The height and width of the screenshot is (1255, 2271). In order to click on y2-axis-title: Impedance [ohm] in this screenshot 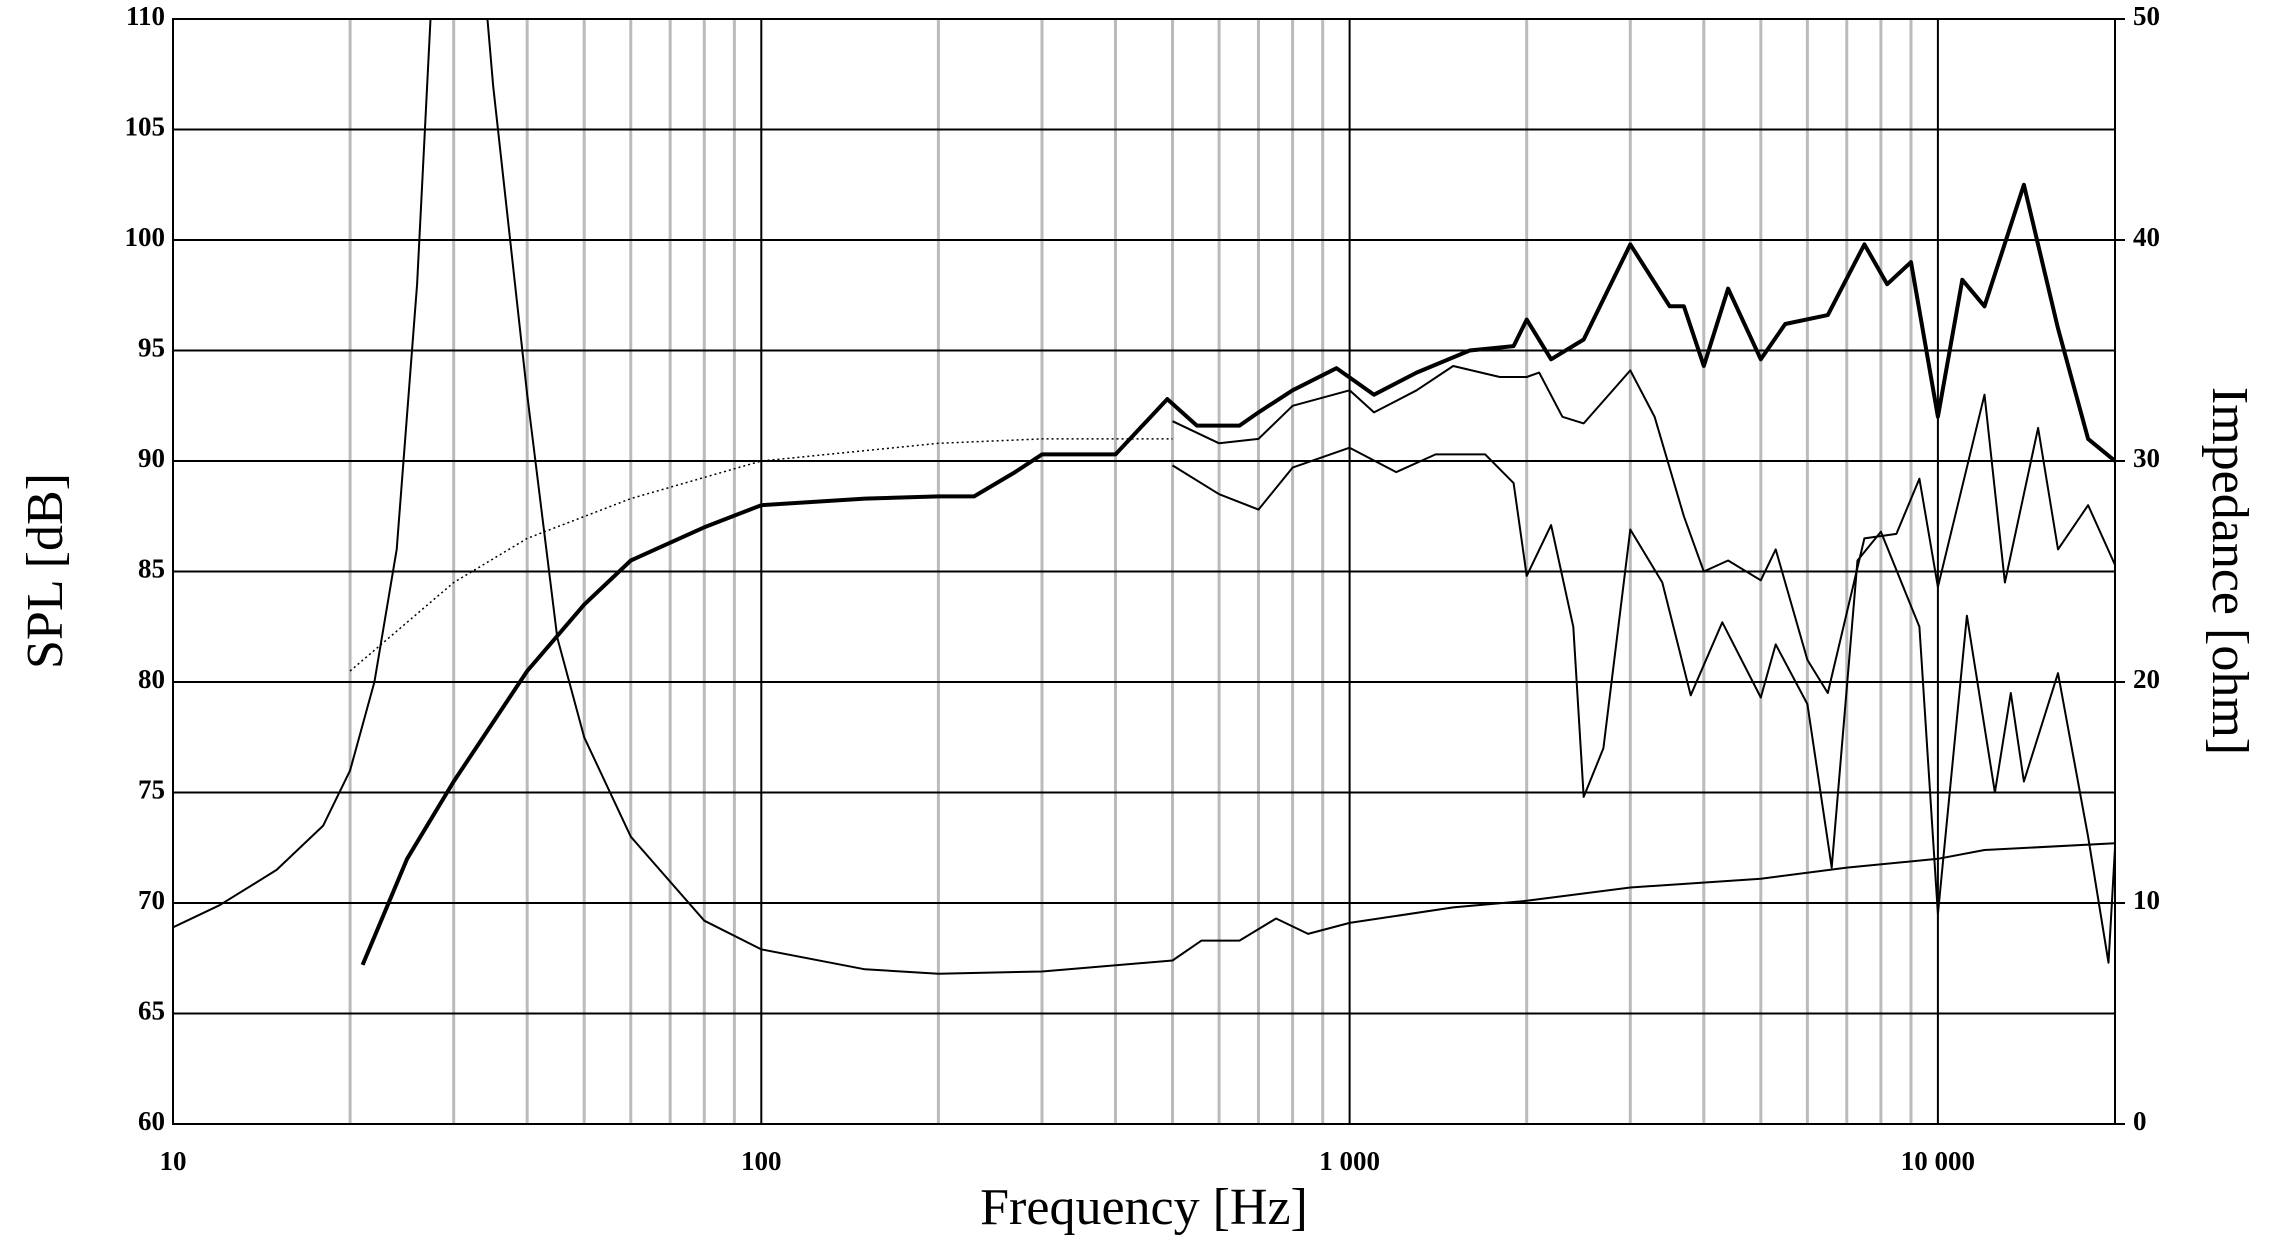, I will do `click(2229, 571)`.